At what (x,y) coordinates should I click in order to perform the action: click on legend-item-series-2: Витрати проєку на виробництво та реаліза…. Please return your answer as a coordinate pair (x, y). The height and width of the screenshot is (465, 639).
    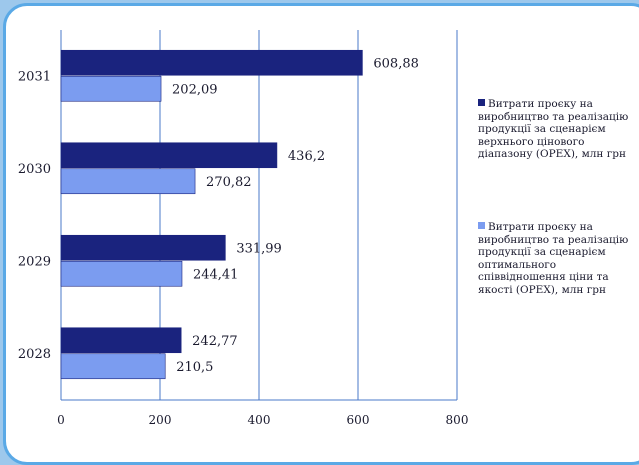
    Looking at the image, I should click on (558, 258).